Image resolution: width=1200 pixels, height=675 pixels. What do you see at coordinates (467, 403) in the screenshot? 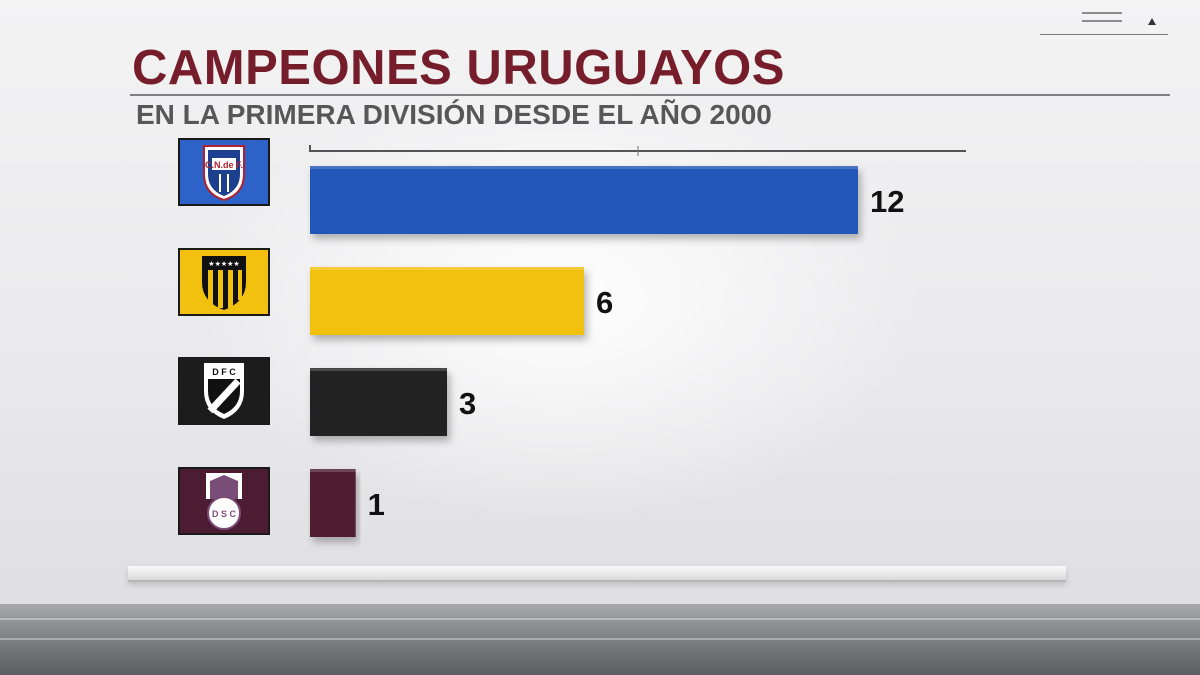
I see `bar-value-label: 3` at bounding box center [467, 403].